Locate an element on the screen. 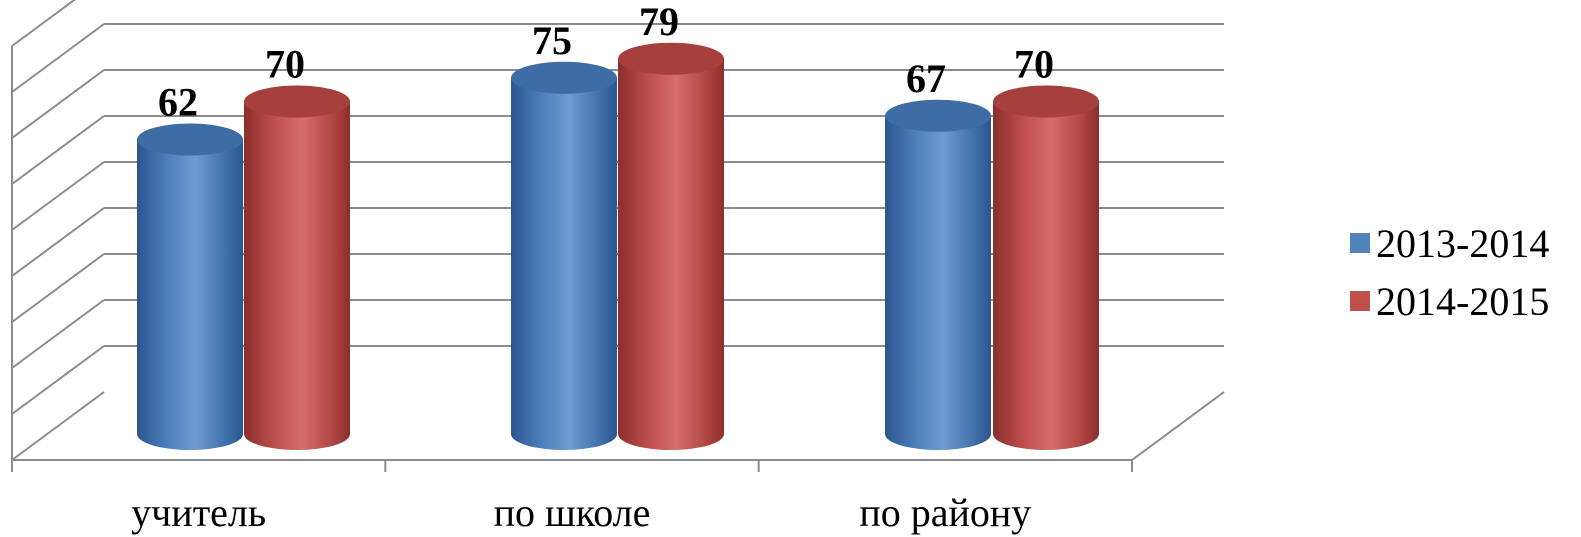 This screenshot has width=1581, height=537. data-label: 62 is located at coordinates (178, 102).